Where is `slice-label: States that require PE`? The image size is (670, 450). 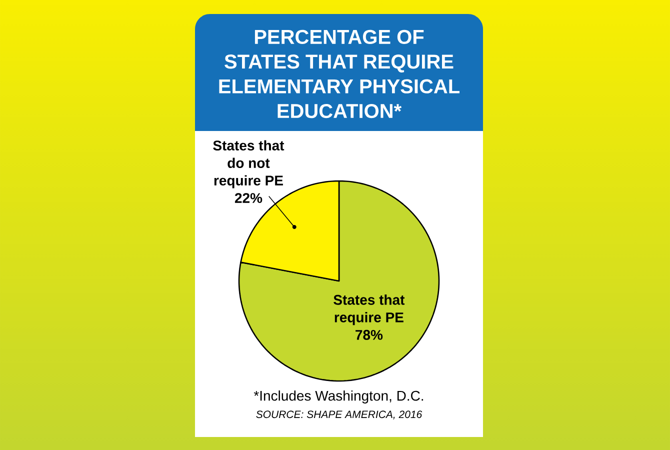 slice-label: States that require PE is located at coordinates (369, 310).